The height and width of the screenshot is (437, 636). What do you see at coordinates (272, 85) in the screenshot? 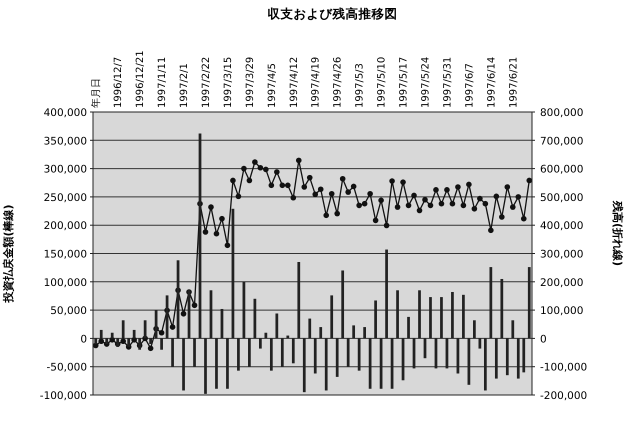
I see `x-tick-label: 1997/4/5` at bounding box center [272, 85].